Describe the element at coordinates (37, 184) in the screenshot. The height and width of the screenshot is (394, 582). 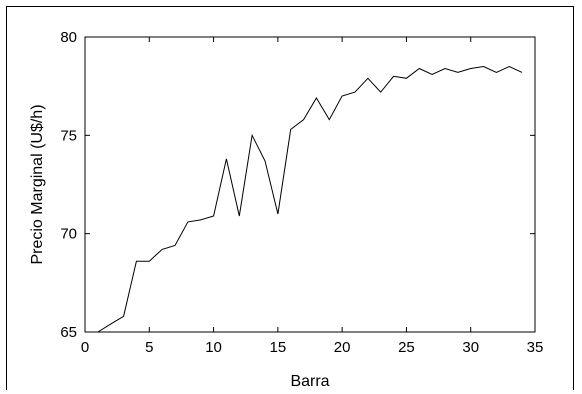
I see `y-axis-label: Precio Marginal (U$/h)` at that location.